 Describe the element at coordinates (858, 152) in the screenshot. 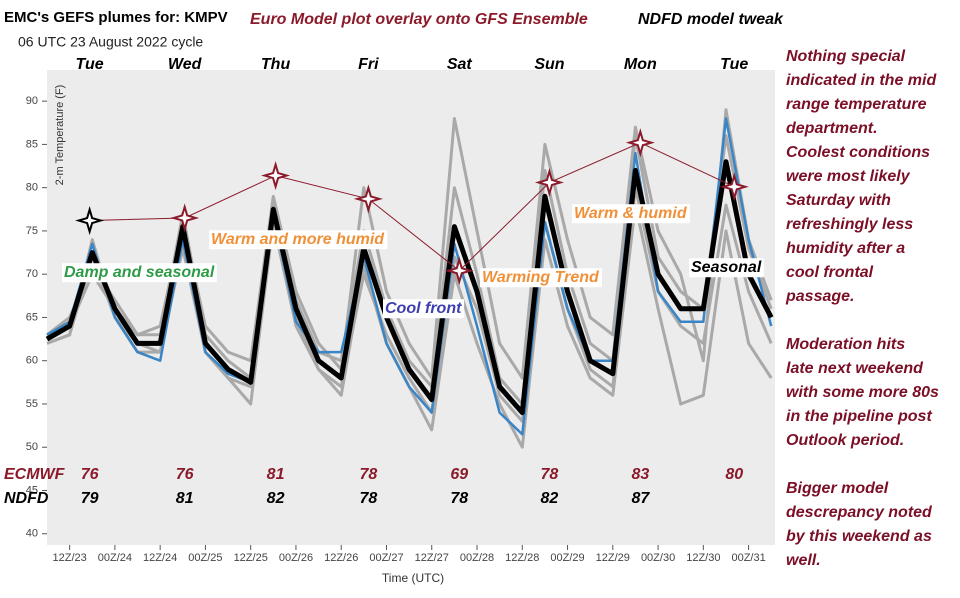

I see `side-note: Coolest conditions` at that location.